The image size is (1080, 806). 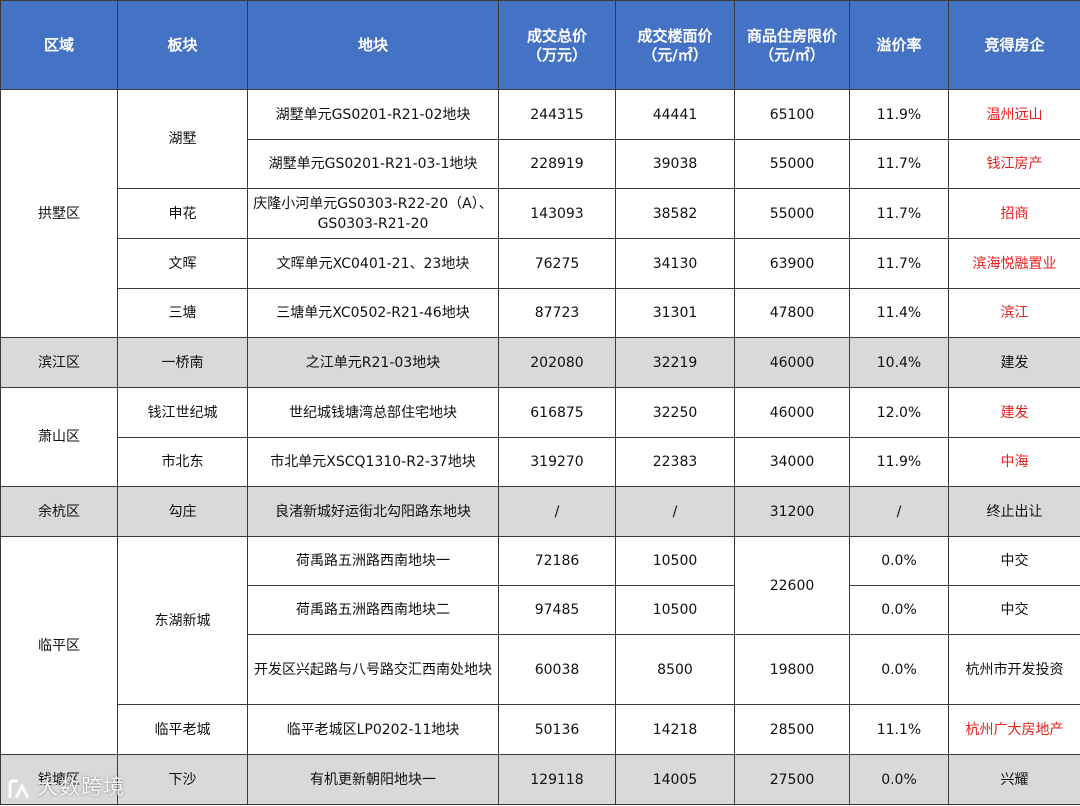 I want to click on winner-cell: 温州远山, so click(x=1014, y=114).